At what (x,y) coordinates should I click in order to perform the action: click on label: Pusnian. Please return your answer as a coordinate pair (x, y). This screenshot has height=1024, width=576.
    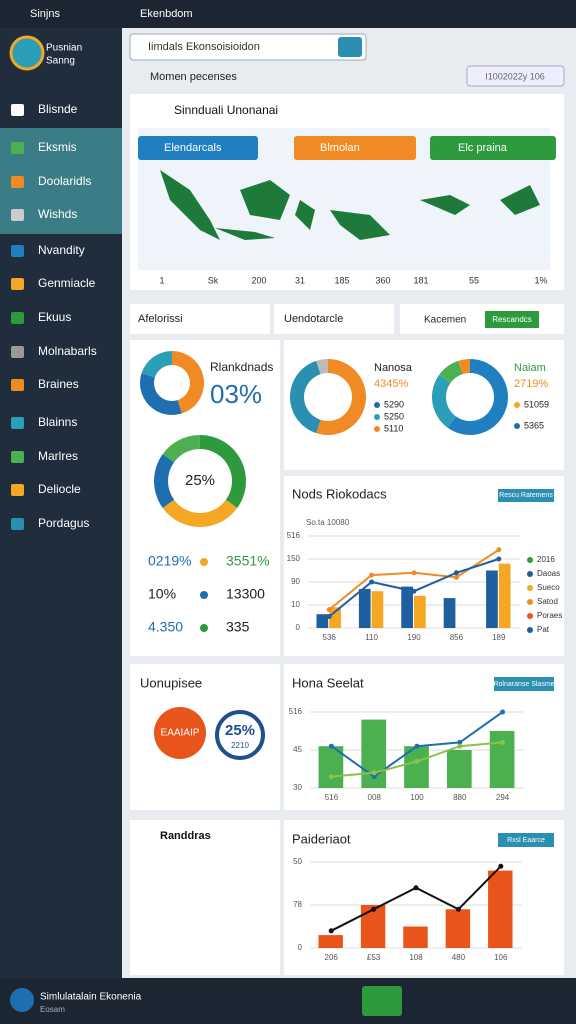
    Looking at the image, I should click on (64, 48).